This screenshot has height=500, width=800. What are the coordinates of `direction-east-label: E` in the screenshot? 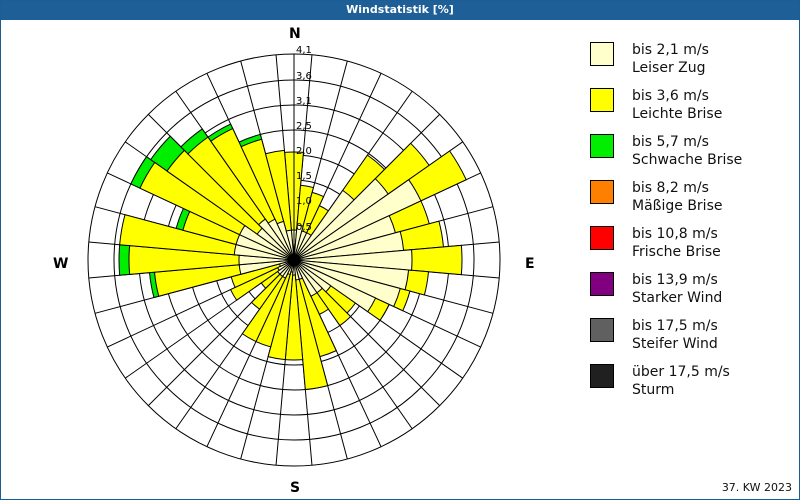 It's located at (530, 264).